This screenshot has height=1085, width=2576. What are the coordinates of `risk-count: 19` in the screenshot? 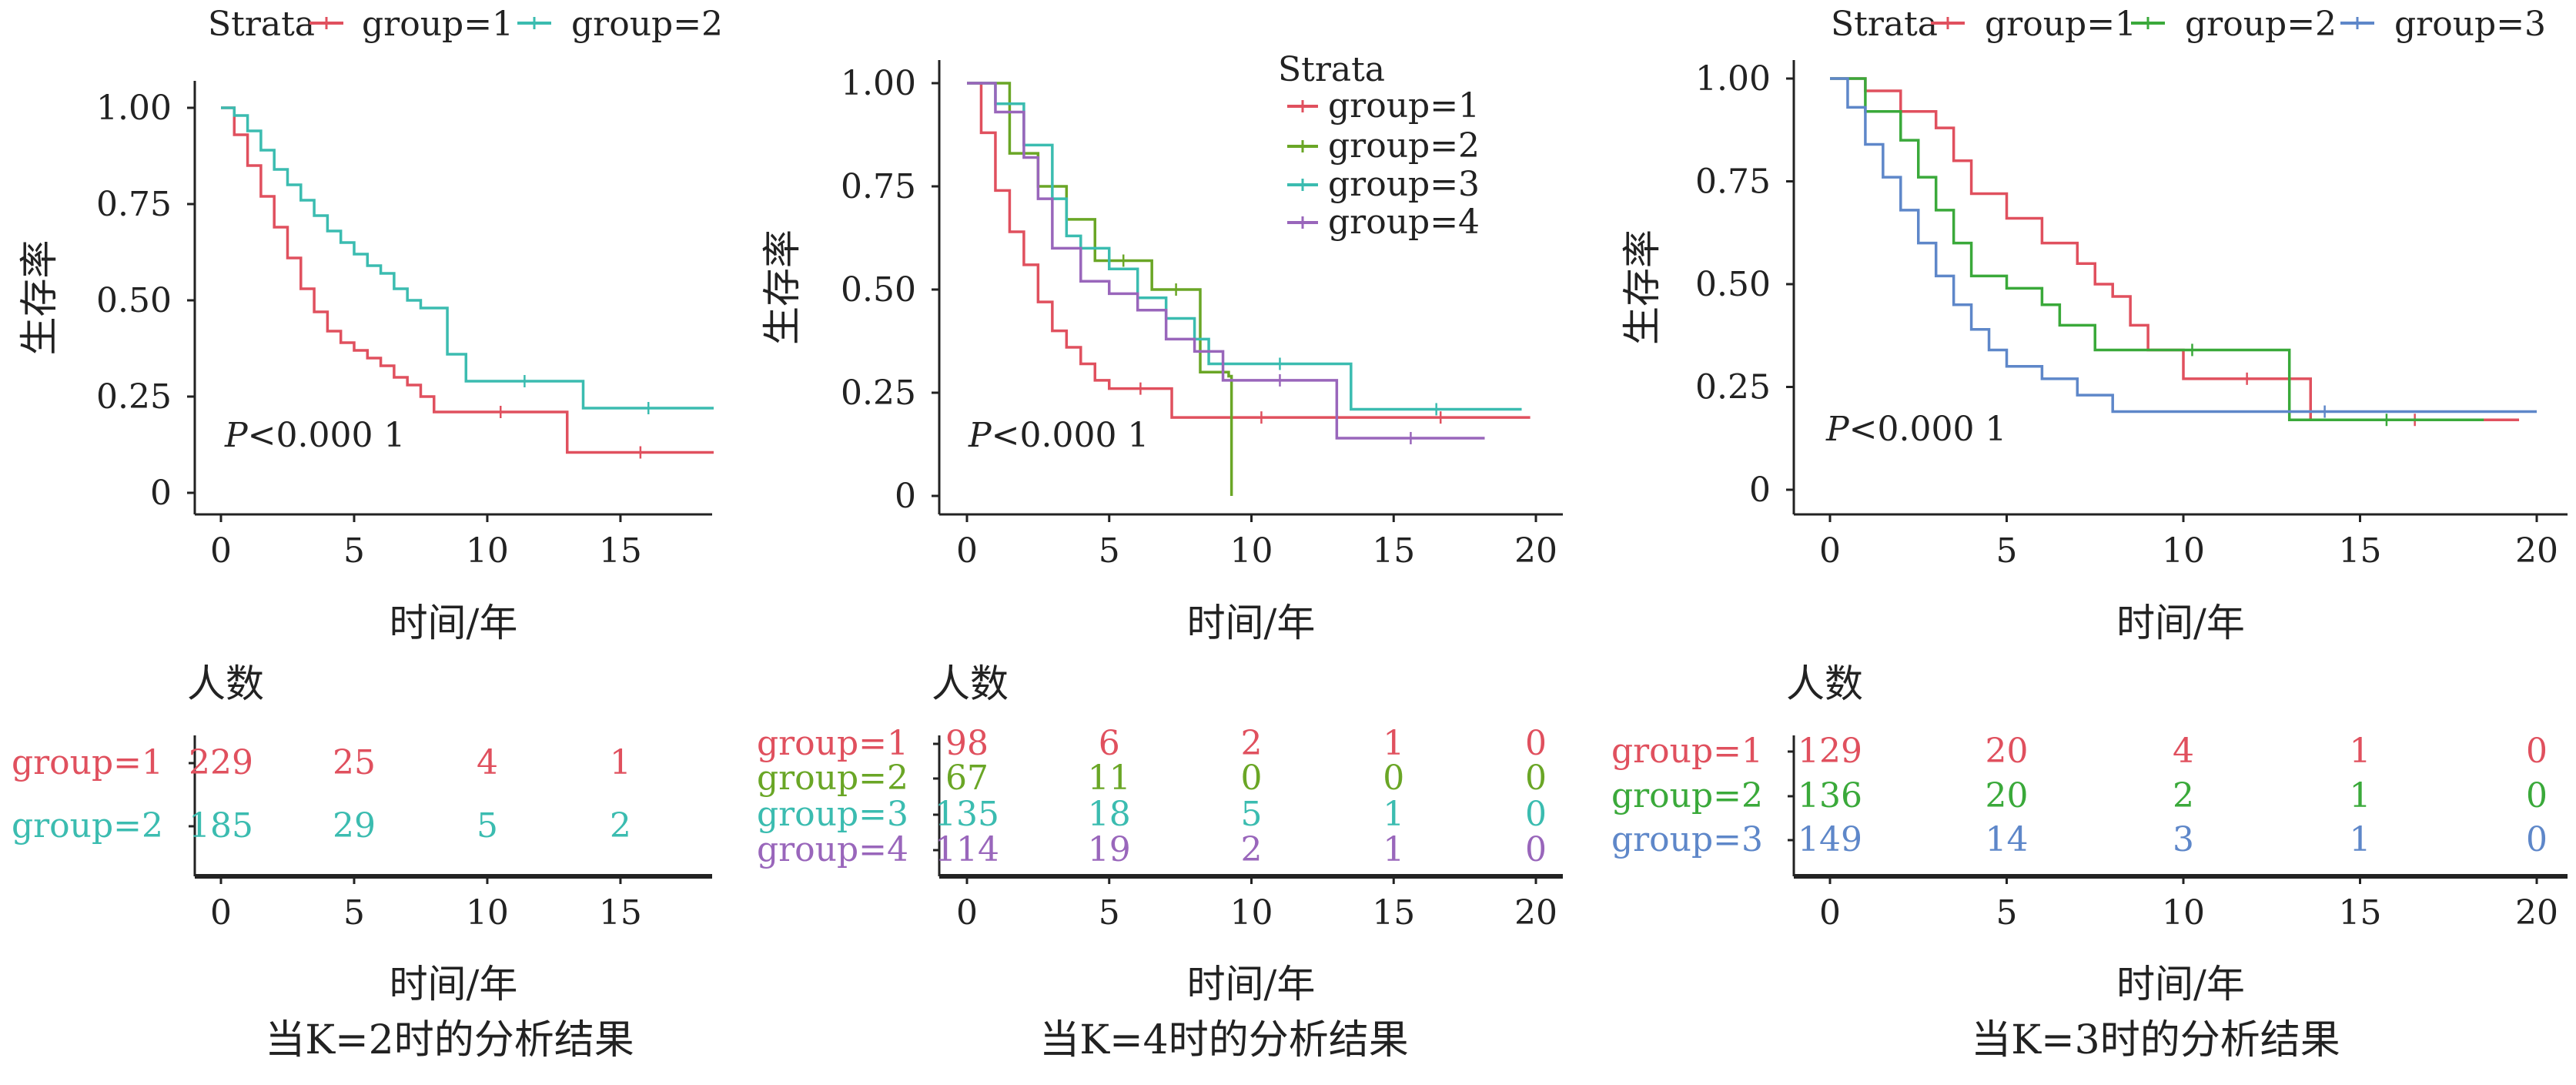 It's located at (1109, 849).